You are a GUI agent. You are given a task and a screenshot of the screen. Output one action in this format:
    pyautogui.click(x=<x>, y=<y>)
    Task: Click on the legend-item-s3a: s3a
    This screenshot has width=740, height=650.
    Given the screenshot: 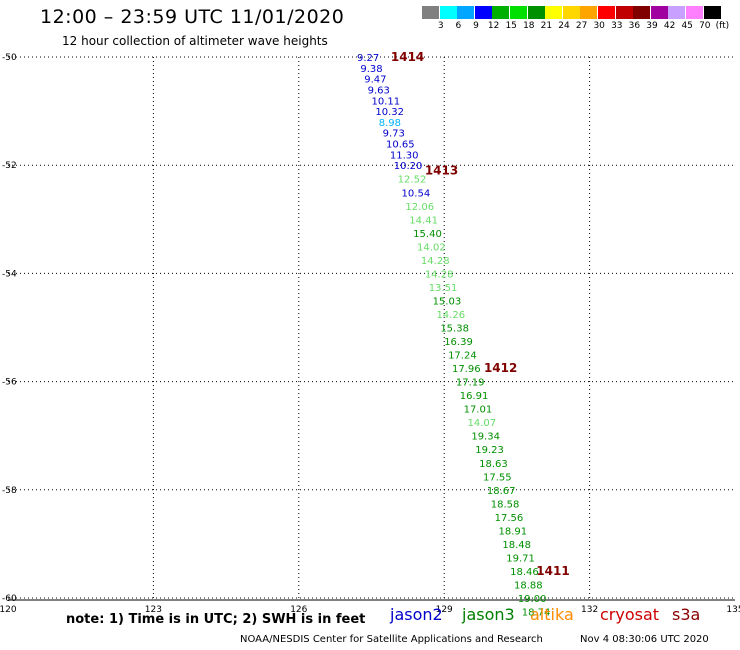 What is the action you would take?
    pyautogui.click(x=686, y=614)
    